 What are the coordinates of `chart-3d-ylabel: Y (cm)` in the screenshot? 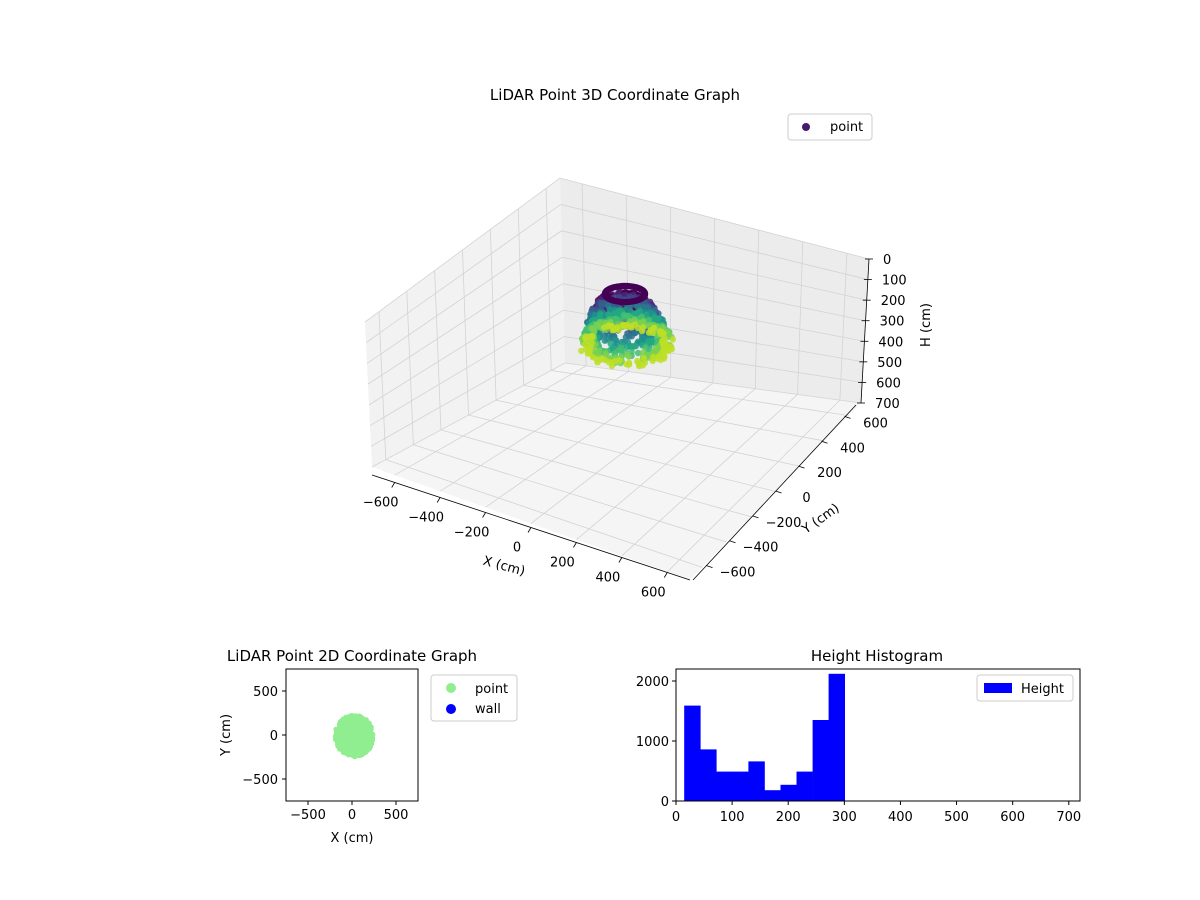 It's located at (821, 519).